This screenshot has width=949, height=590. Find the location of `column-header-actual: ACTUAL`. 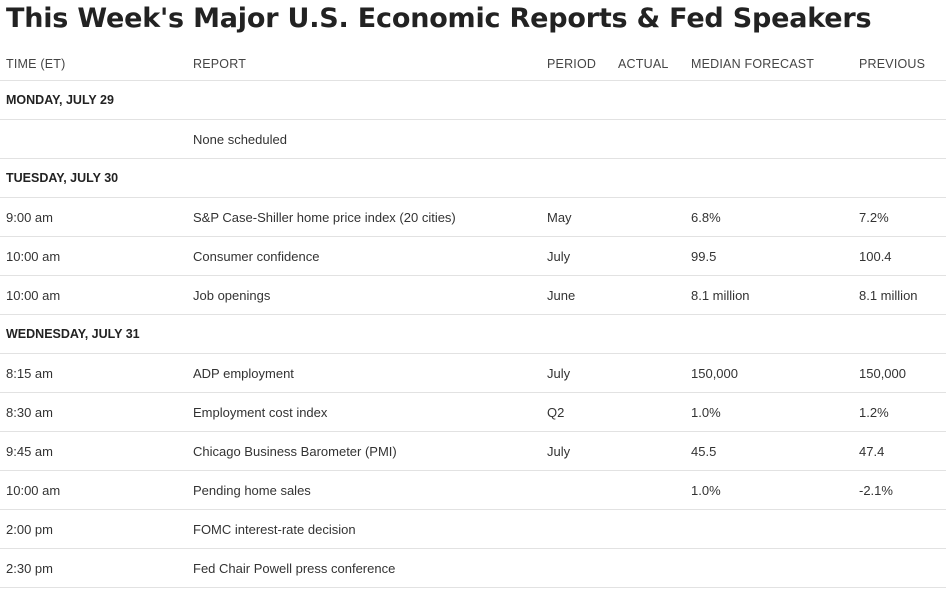

column-header-actual: ACTUAL is located at coordinates (643, 63).